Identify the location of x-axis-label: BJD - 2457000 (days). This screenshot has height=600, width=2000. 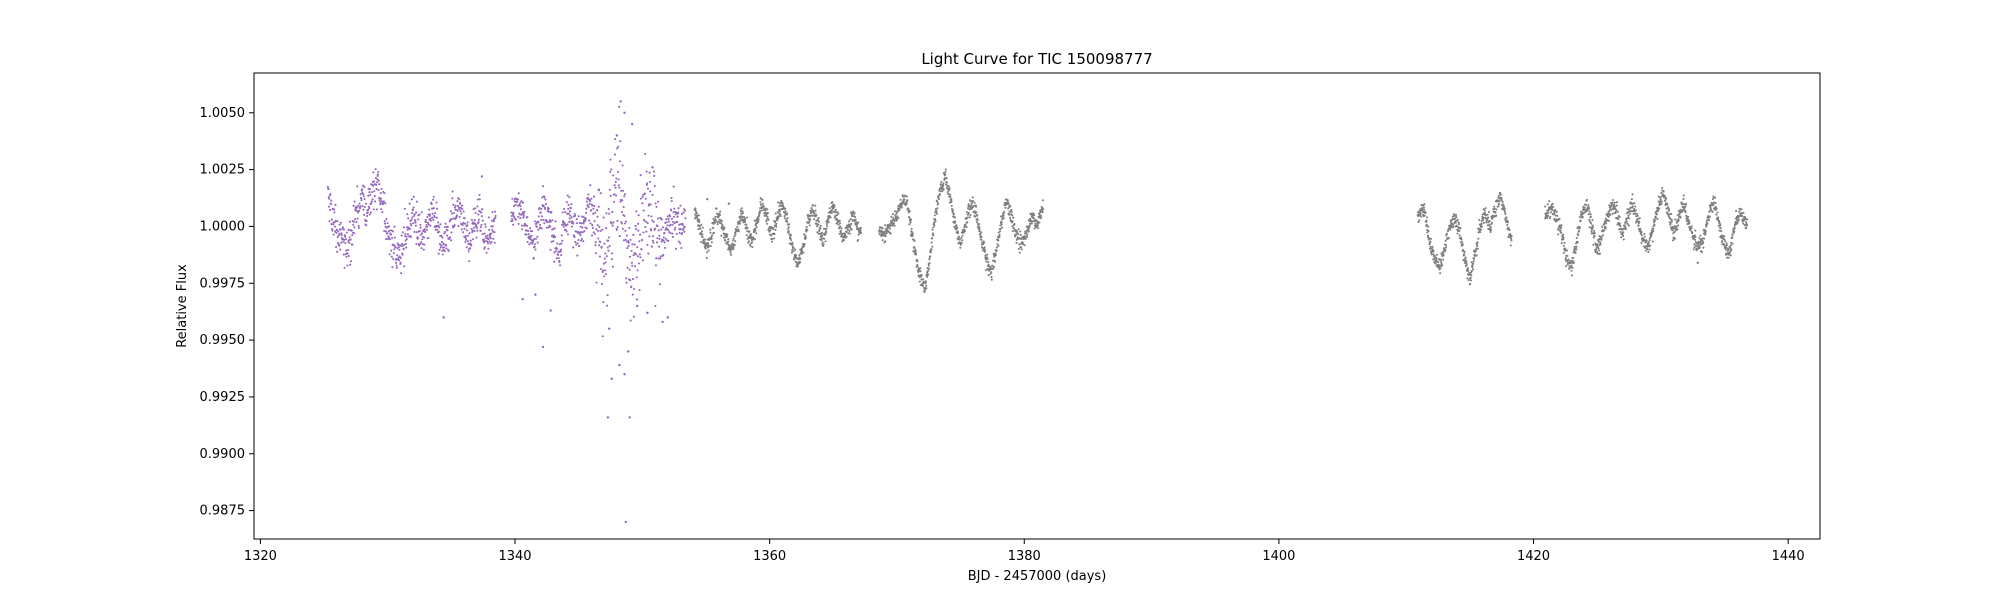
(1037, 576).